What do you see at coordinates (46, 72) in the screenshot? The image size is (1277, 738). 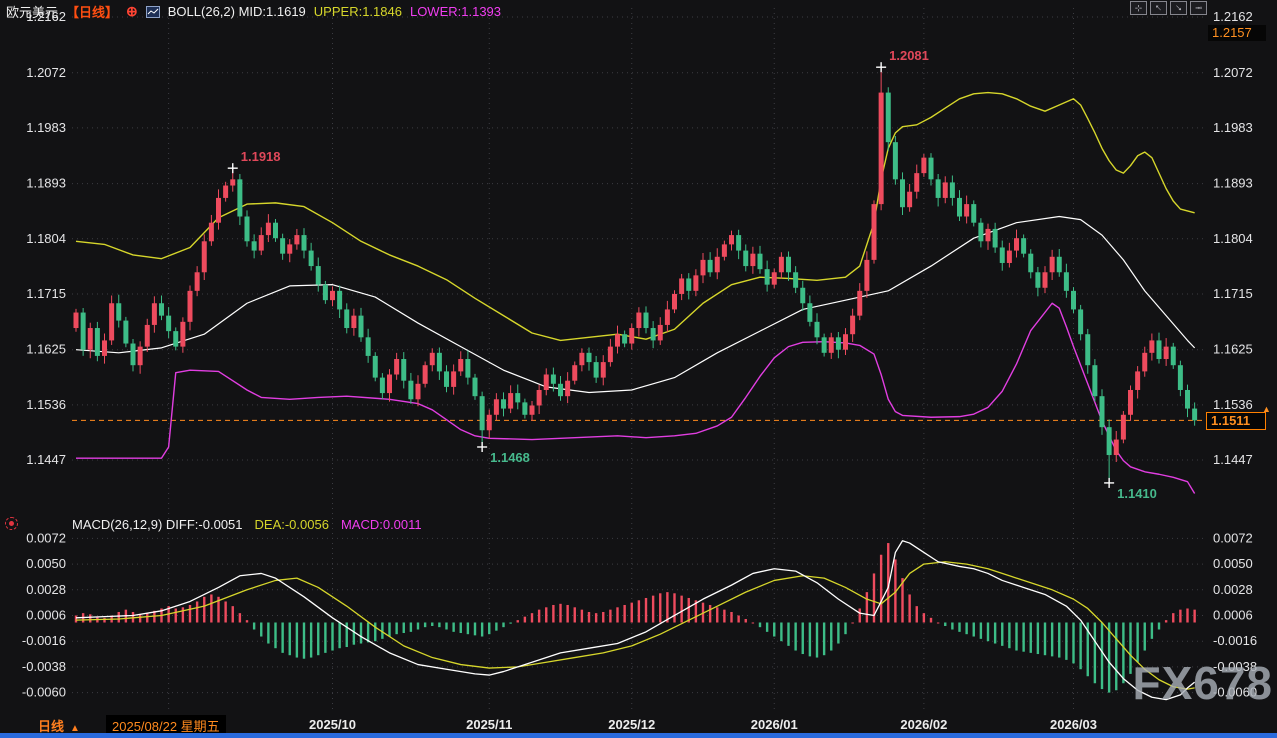 I see `axis-tick-label: 1.2072` at bounding box center [46, 72].